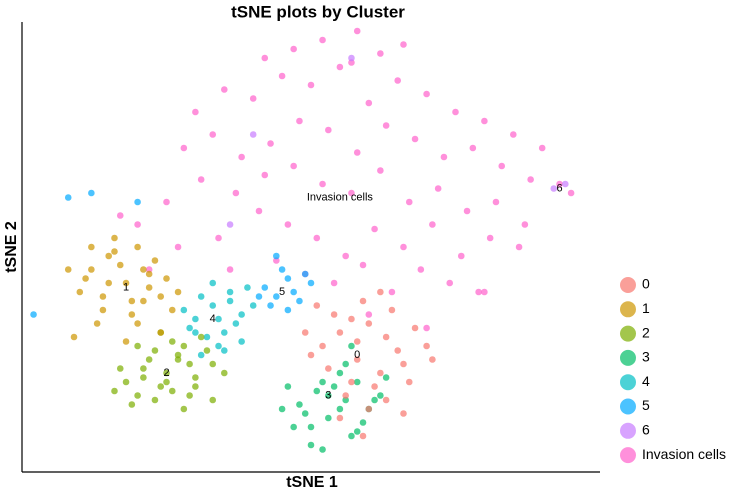 The width and height of the screenshot is (740, 491). What do you see at coordinates (646, 308) in the screenshot?
I see `legend-label: 1` at bounding box center [646, 308].